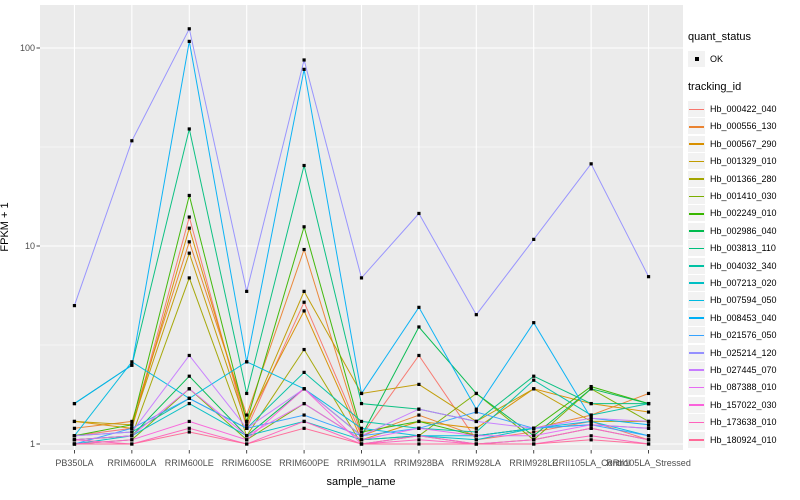  What do you see at coordinates (743, 109) in the screenshot?
I see `legend-item-Hb_000422_040: Hb_000422_040` at bounding box center [743, 109].